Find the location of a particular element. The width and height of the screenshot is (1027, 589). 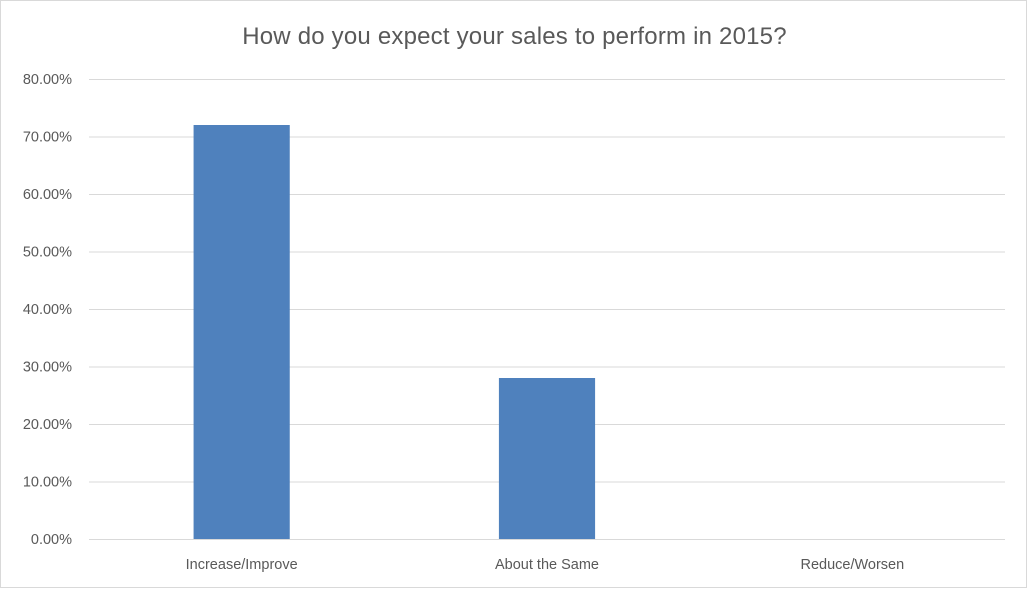

y-tick-label: 30.00% is located at coordinates (47, 368).